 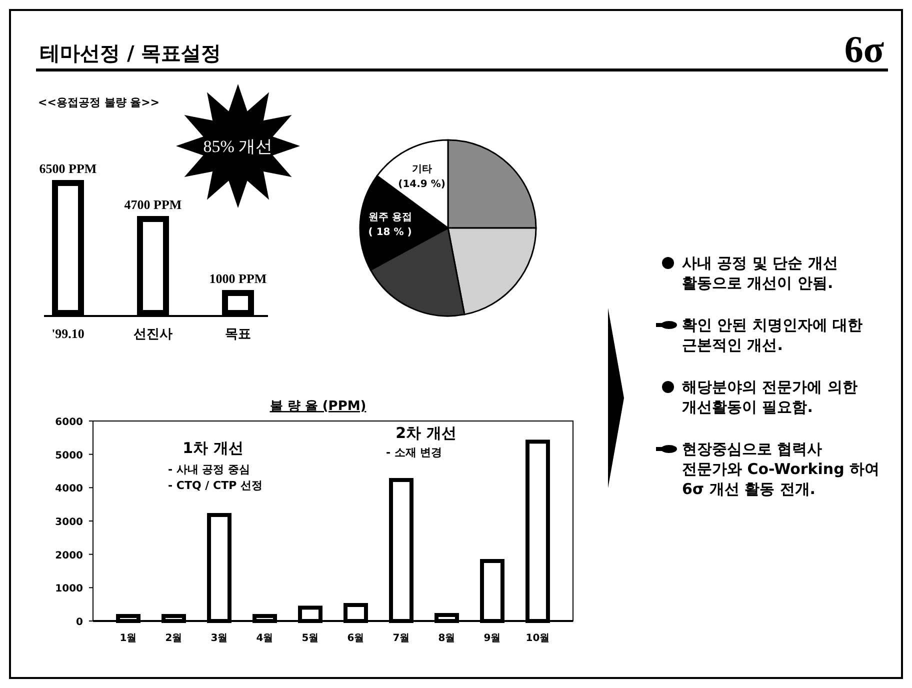 I want to click on text: 85% 개선, so click(x=238, y=146).